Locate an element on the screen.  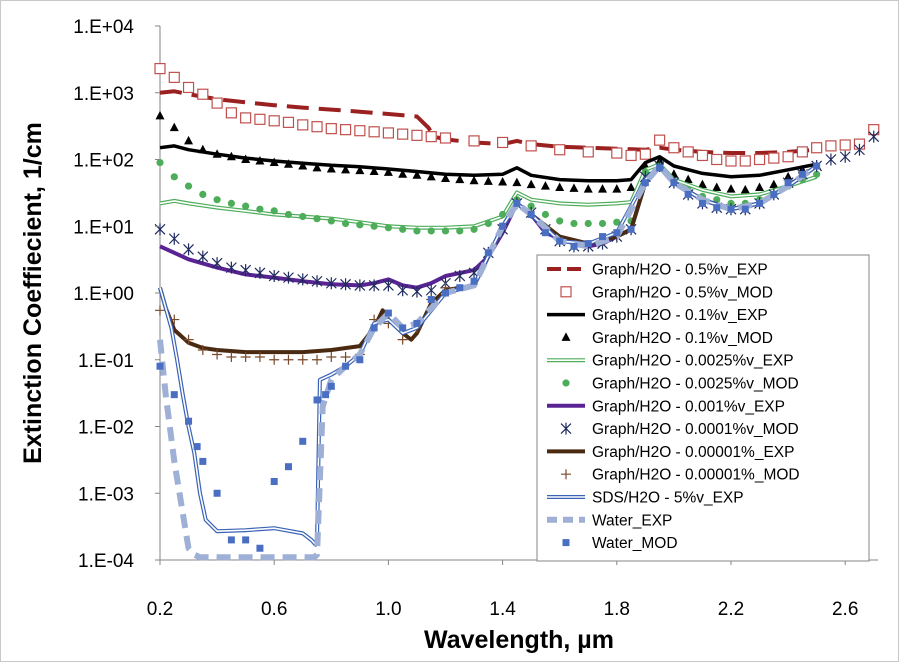
legend-label: Graph/H2O - 0.0001%v_MOD is located at coordinates (695, 429).